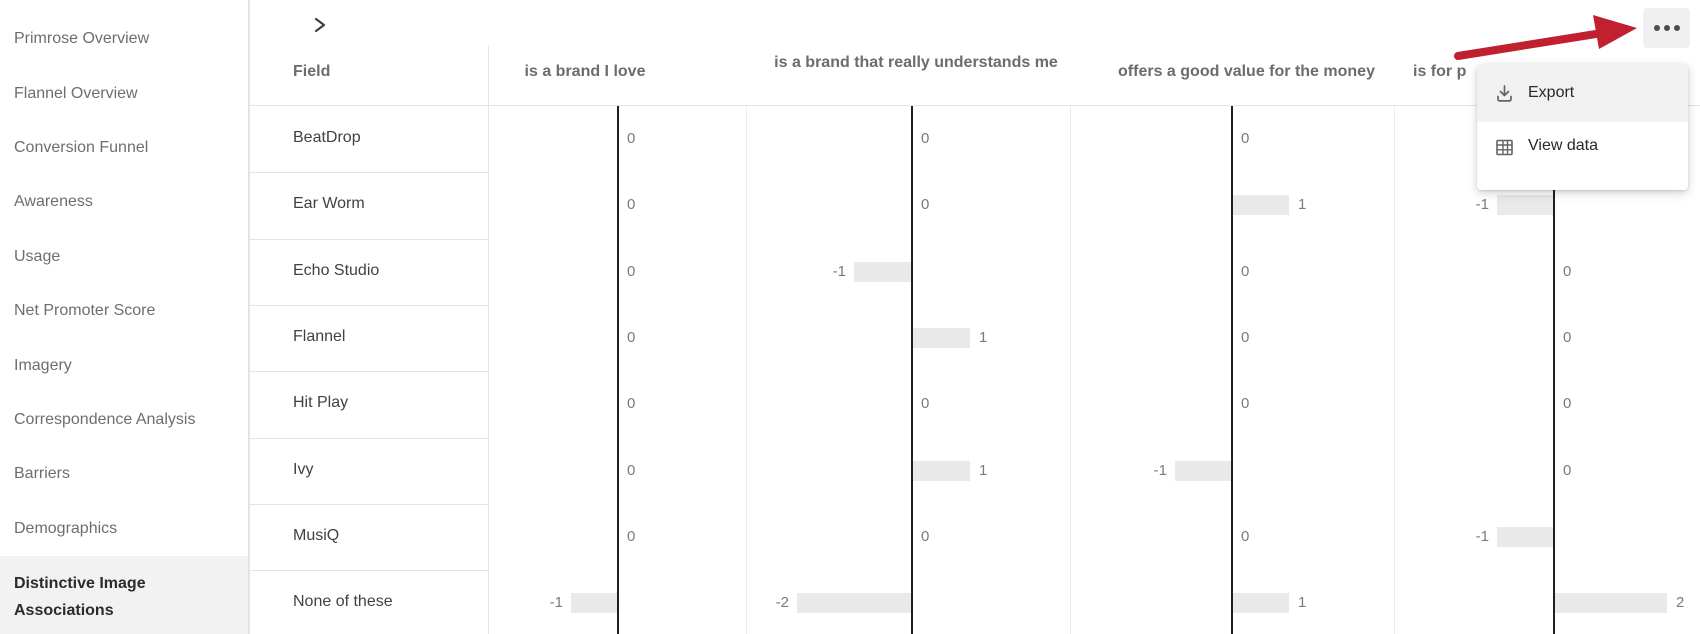  Describe the element at coordinates (1551, 92) in the screenshot. I see `menu-item-label: Export` at that location.